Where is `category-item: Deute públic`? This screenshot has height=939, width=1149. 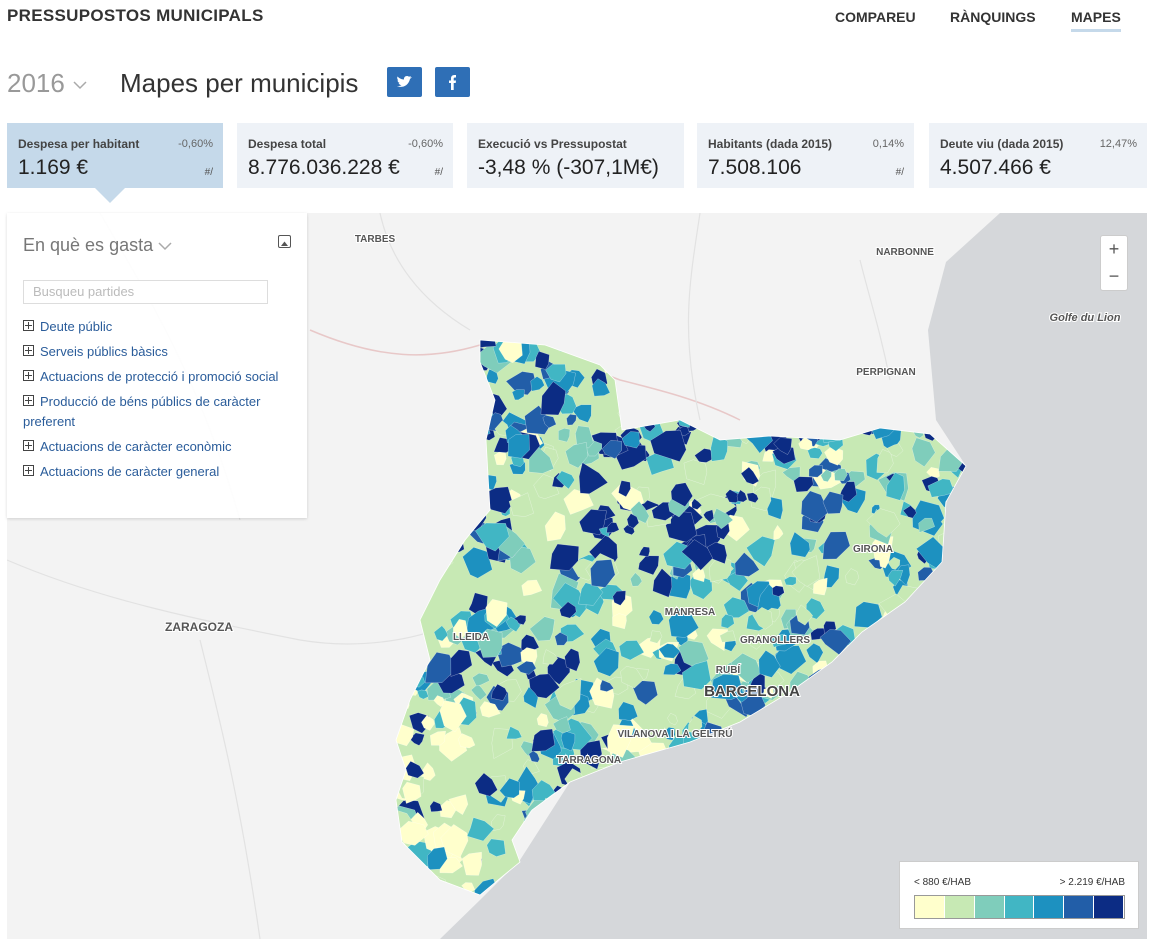 category-item: Deute públic is located at coordinates (160, 327).